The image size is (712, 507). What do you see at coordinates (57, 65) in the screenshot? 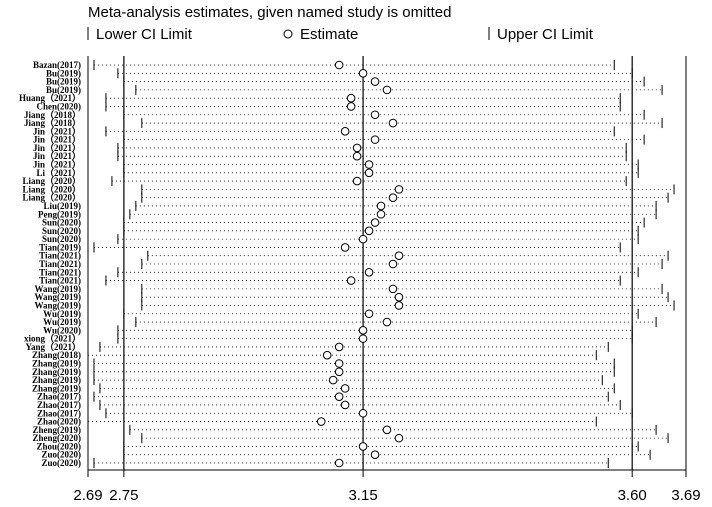
I see `study-label: Bazan(2017)` at bounding box center [57, 65].